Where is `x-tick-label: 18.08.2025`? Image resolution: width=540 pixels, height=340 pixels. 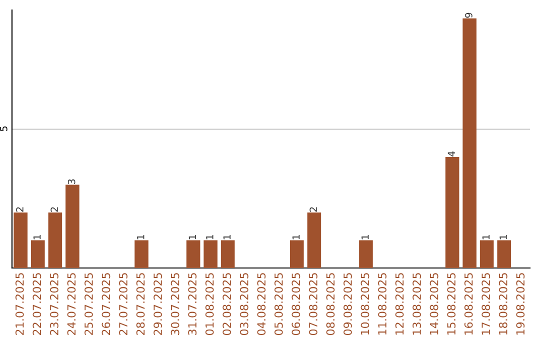 x-tick-label: 18.08.2025 is located at coordinates (503, 304).